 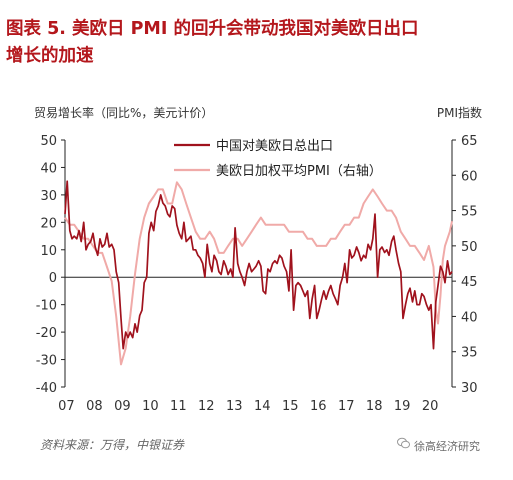 What do you see at coordinates (469, 353) in the screenshot?
I see `right-tick-label: 35` at bounding box center [469, 353].